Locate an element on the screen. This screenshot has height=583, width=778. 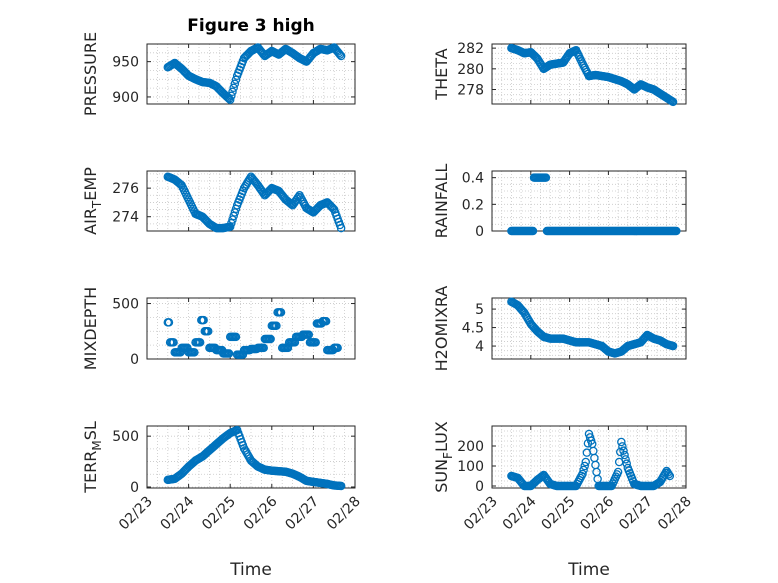
y-tick-label: 200 is located at coordinates (470, 447).